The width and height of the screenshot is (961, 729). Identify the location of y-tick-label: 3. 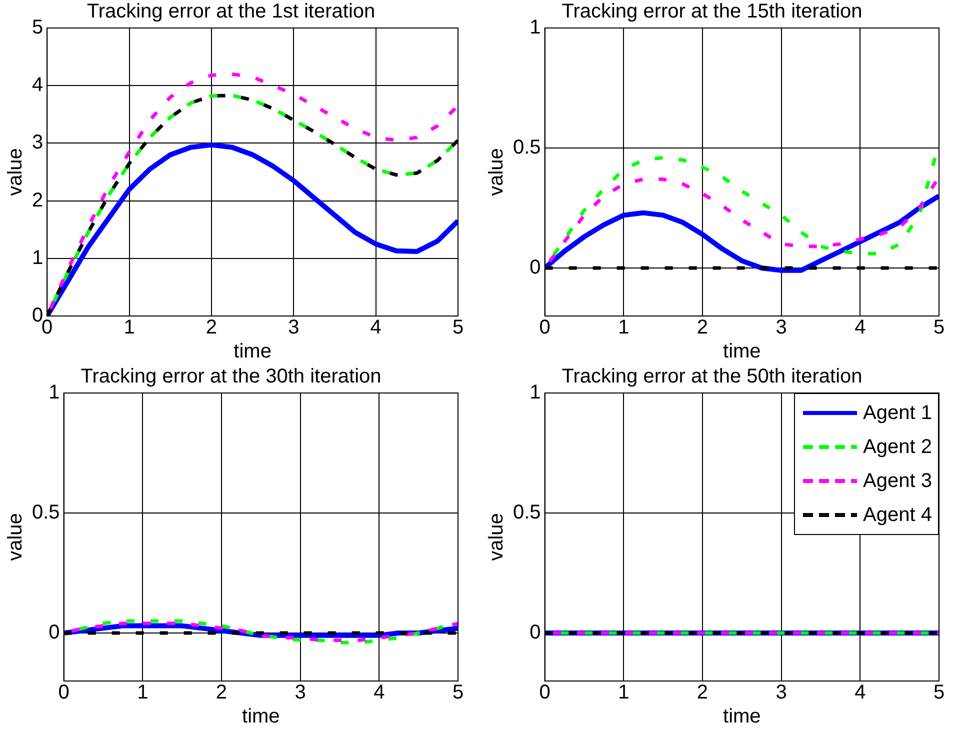
(38, 143).